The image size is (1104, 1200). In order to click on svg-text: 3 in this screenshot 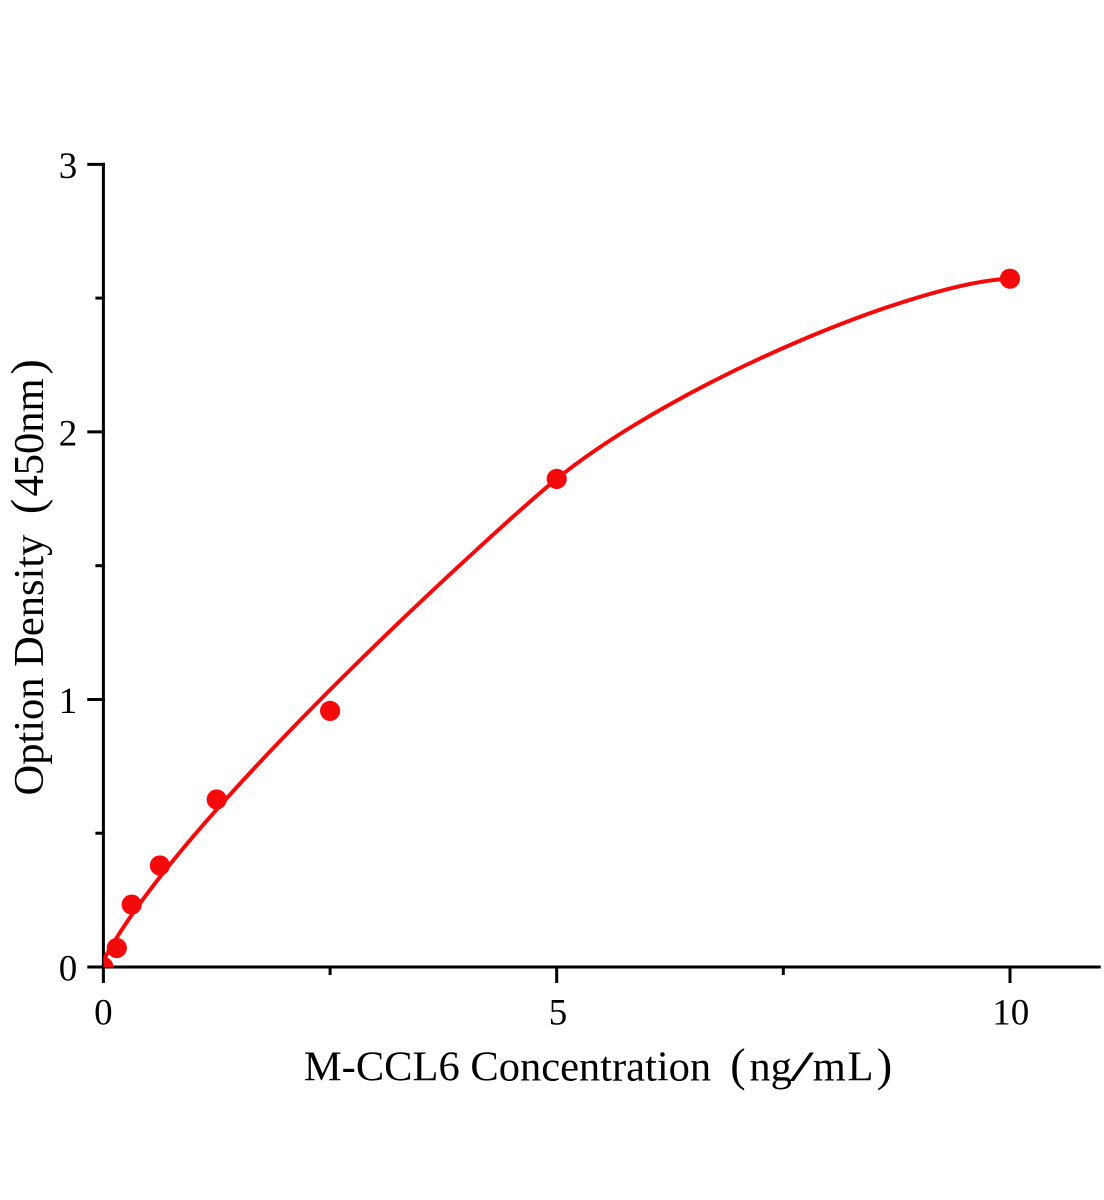, I will do `click(68, 166)`.